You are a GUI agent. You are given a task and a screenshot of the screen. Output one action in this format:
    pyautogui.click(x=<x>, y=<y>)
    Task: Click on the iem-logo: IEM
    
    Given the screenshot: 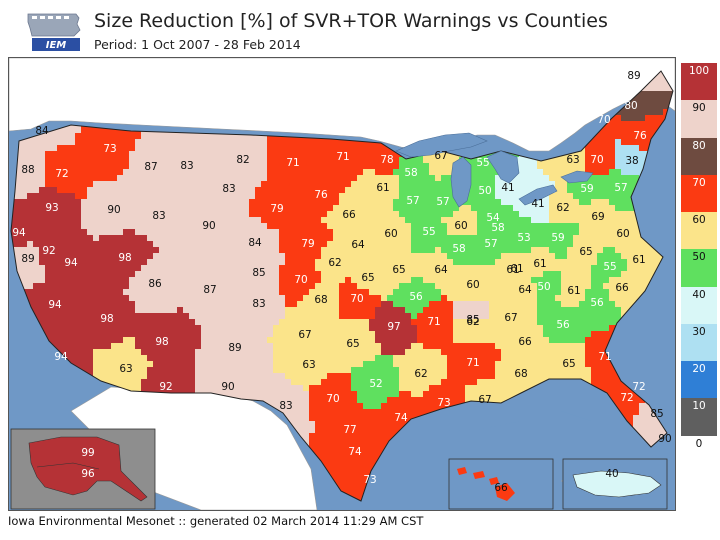 What is the action you would take?
    pyautogui.click(x=56, y=31)
    